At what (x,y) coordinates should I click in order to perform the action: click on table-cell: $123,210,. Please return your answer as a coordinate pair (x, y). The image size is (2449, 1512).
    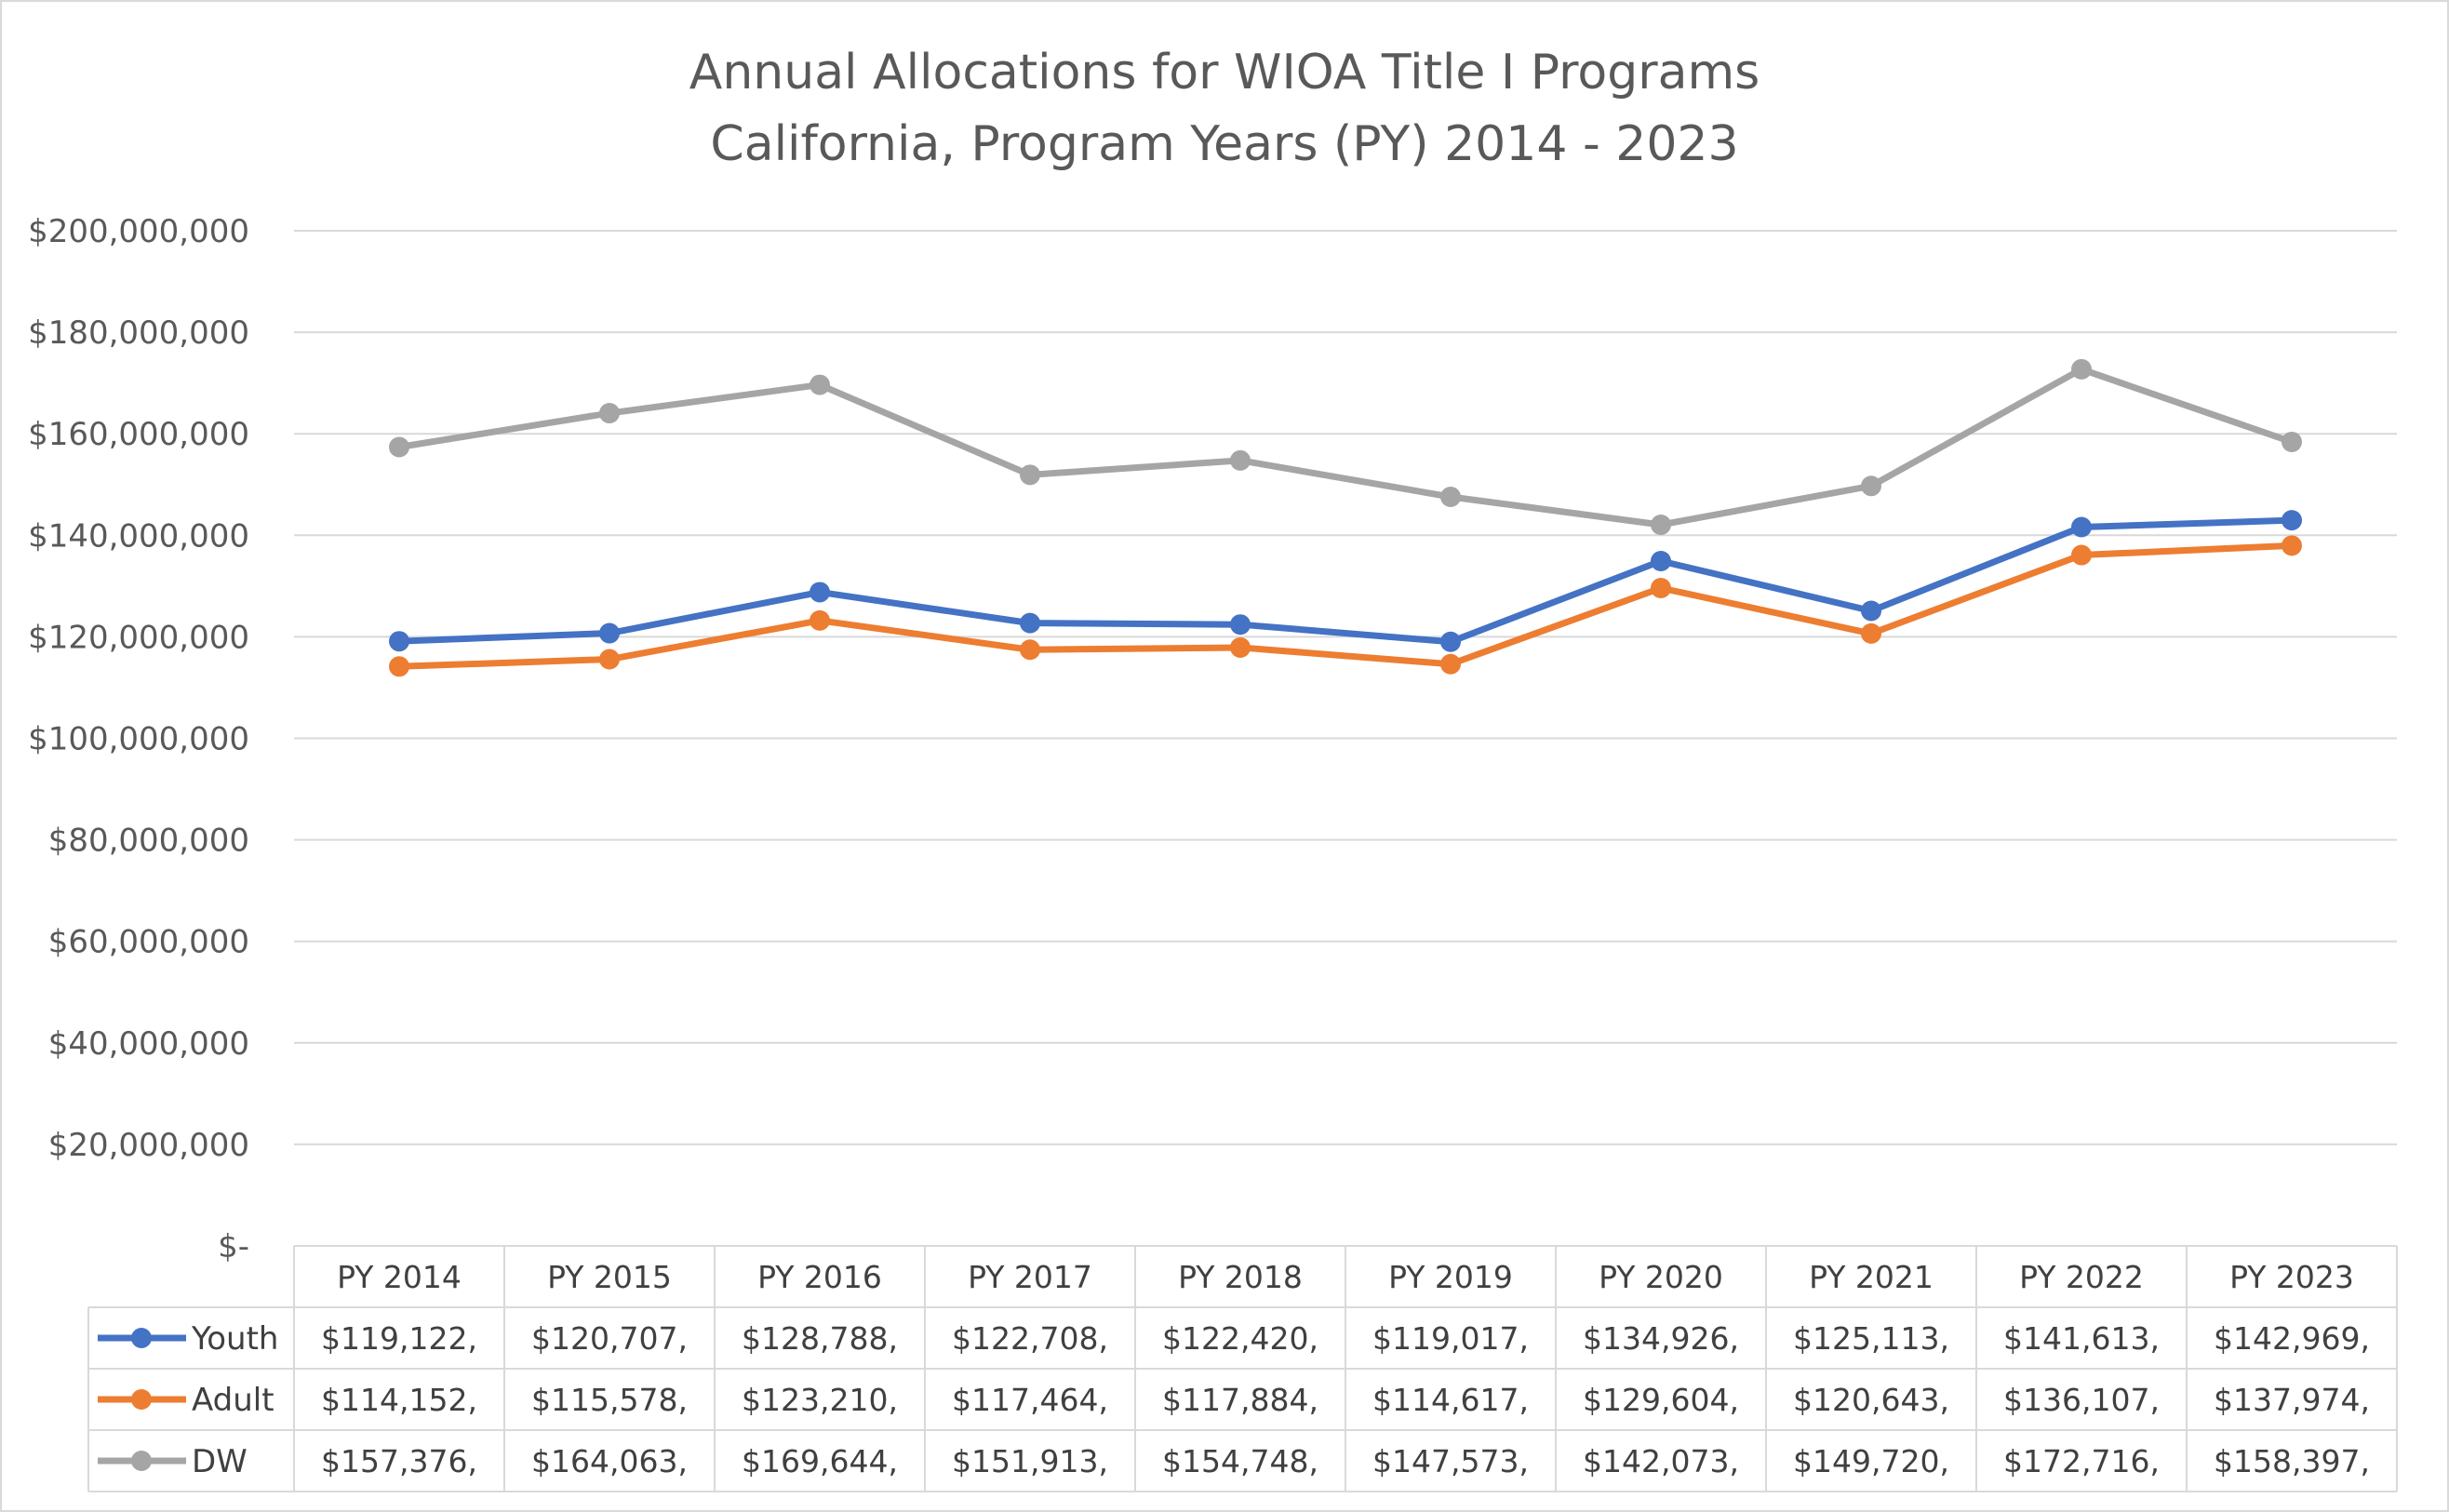
    Looking at the image, I should click on (820, 1400).